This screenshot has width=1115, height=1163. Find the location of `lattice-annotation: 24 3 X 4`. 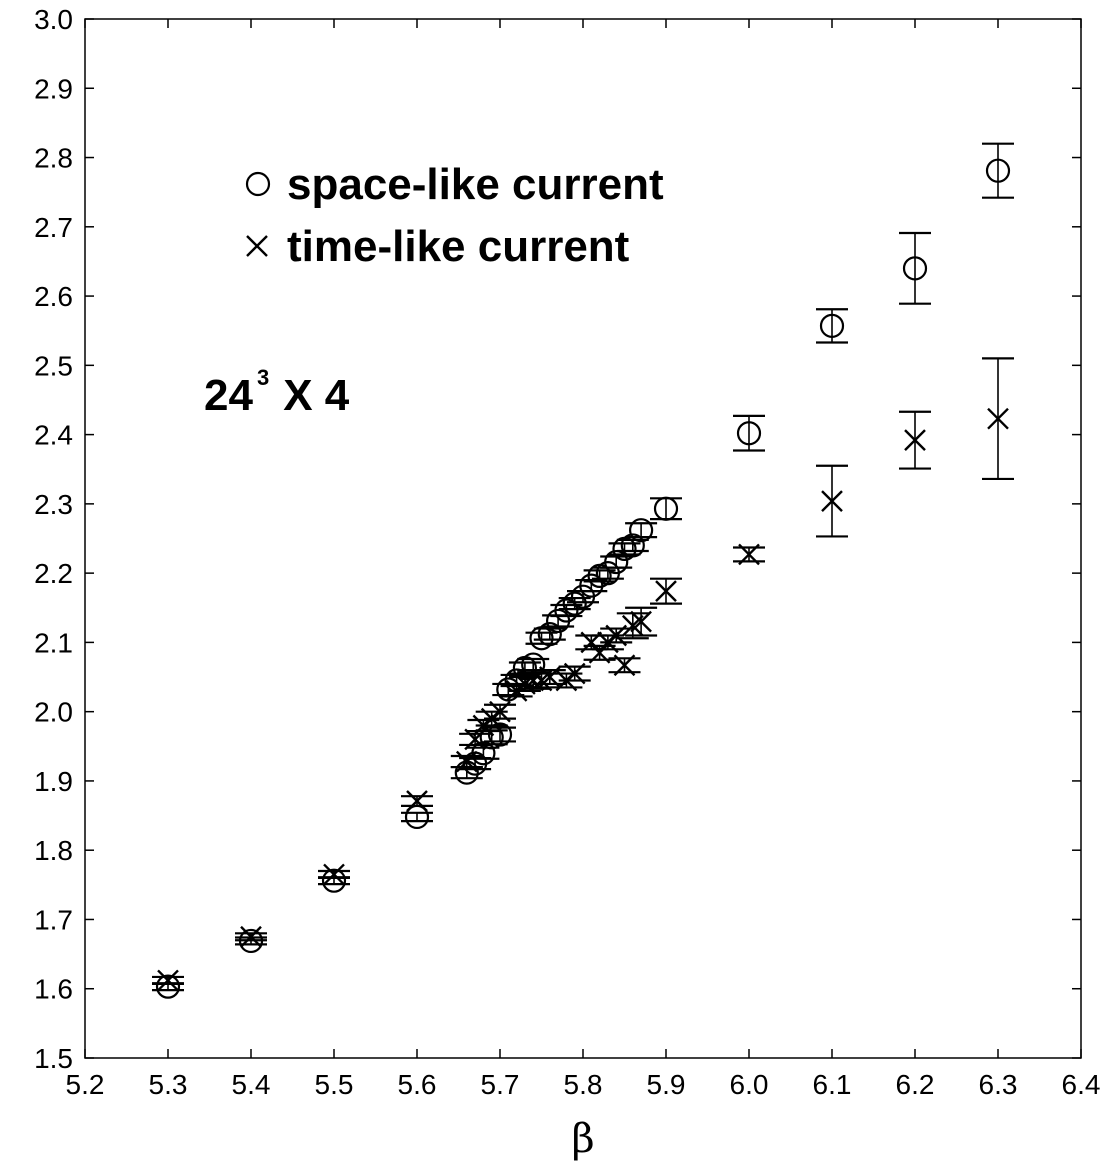

lattice-annotation: 24 3 X 4 is located at coordinates (277, 392).